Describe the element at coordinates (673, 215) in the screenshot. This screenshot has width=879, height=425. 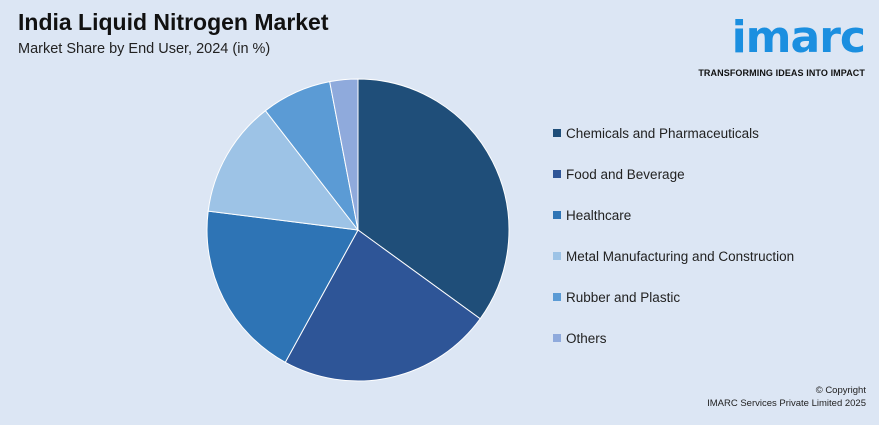
I see `legend-item: Healthcare` at that location.